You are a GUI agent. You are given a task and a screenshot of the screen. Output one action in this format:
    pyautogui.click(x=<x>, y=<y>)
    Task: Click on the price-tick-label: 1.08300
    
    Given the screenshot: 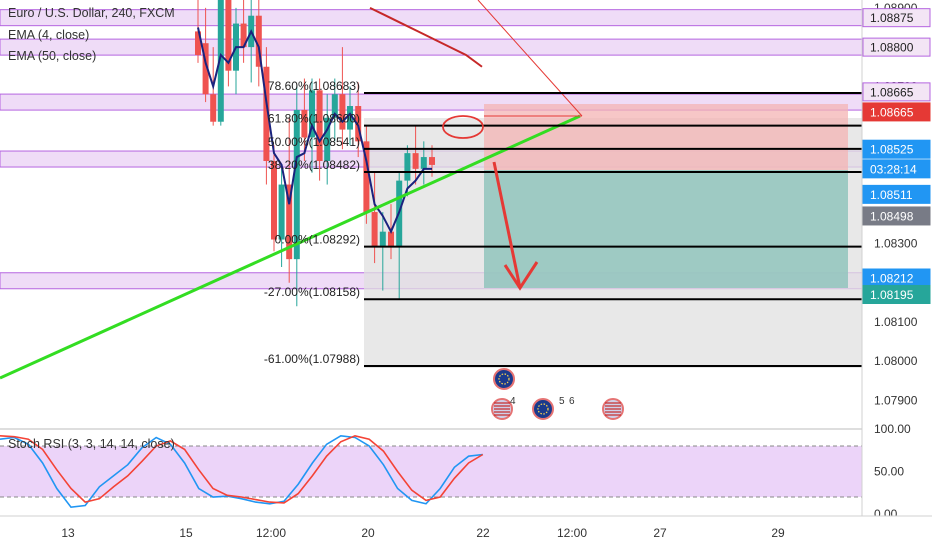 What is the action you would take?
    pyautogui.click(x=896, y=243)
    